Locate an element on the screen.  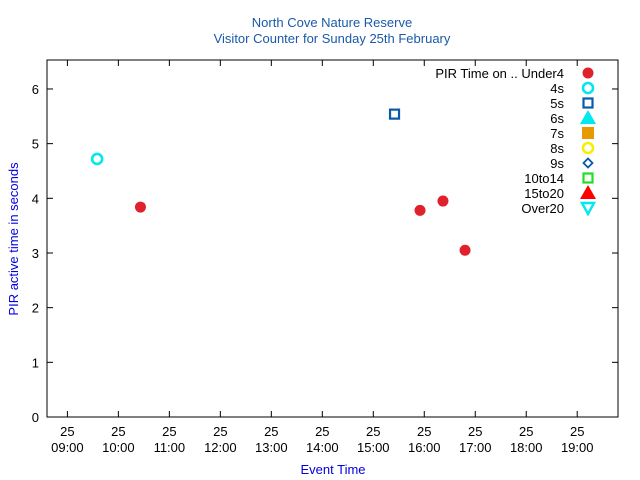
x-tick-label-time: 13:00 is located at coordinates (271, 447).